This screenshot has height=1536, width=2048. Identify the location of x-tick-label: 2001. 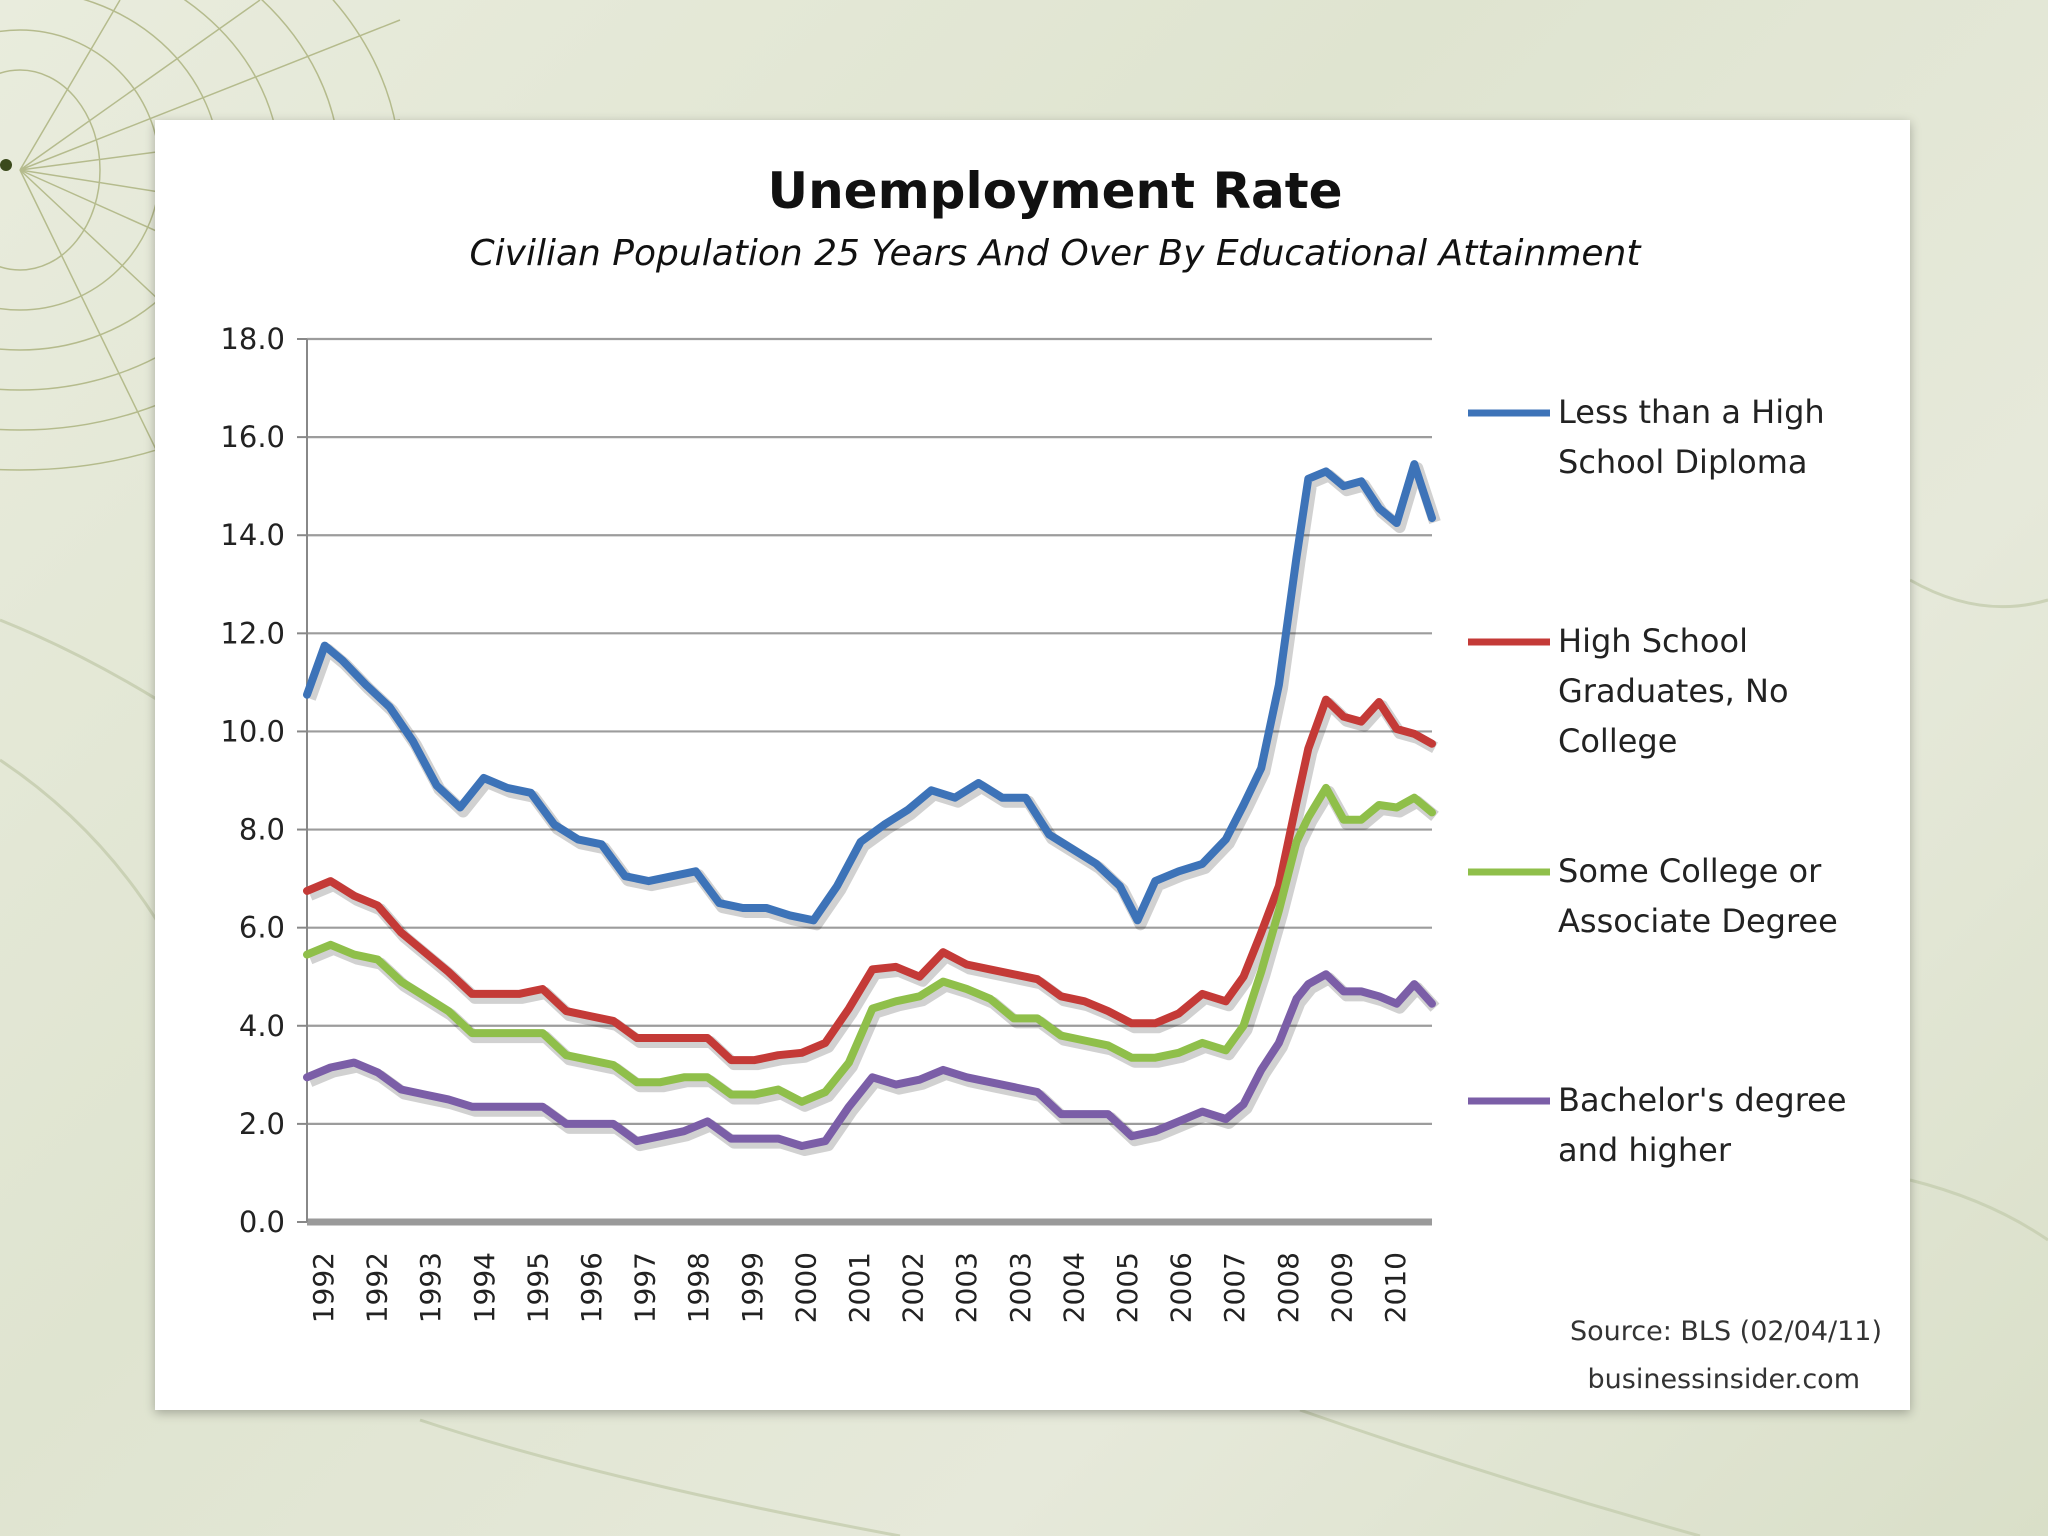
(859, 1287).